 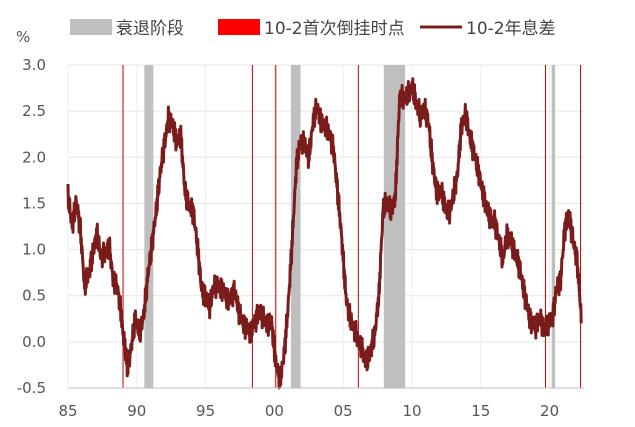 I want to click on legend-label-recession: 衰退阶段, so click(x=150, y=29).